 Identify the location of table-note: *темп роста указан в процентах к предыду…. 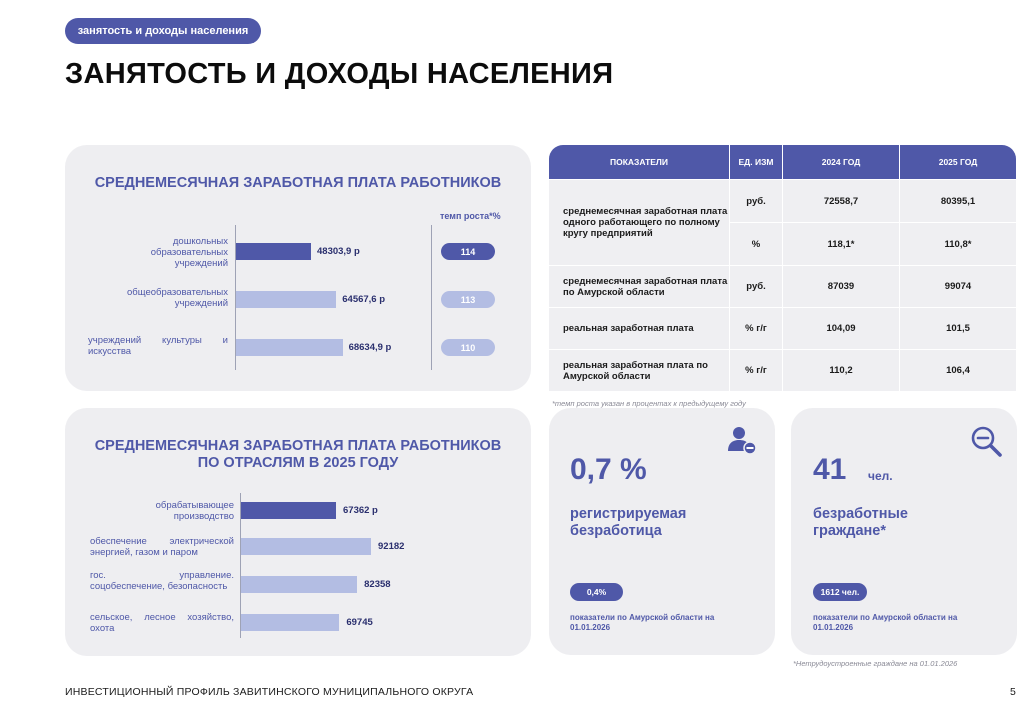
(649, 403).